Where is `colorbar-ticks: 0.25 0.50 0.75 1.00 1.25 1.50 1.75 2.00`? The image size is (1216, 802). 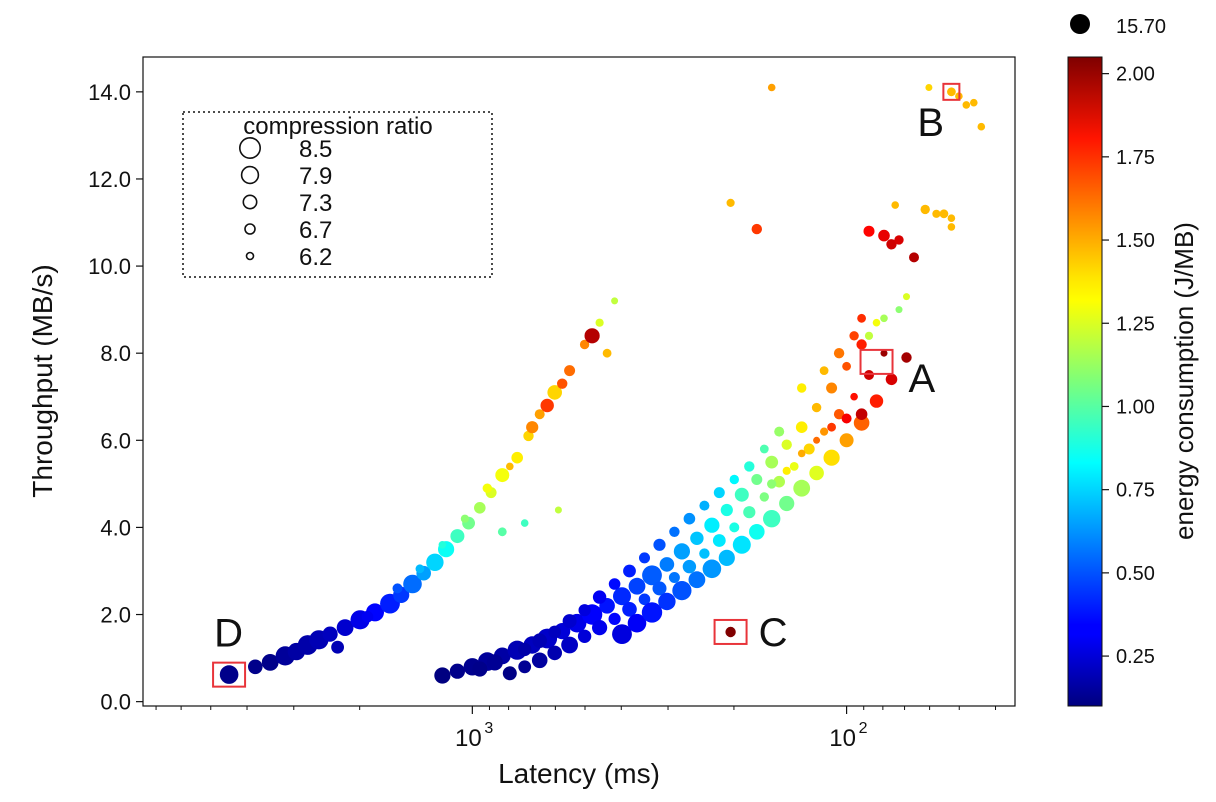
colorbar-ticks: 0.25 0.50 0.75 1.00 1.25 1.50 1.75 2.00 is located at coordinates (1128, 366).